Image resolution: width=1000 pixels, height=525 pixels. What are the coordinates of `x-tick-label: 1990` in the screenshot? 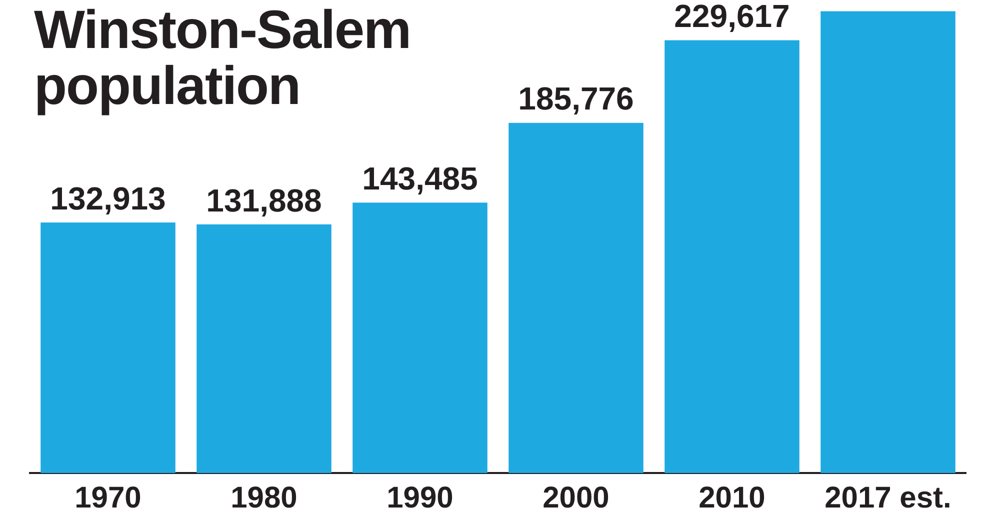 It's located at (420, 497).